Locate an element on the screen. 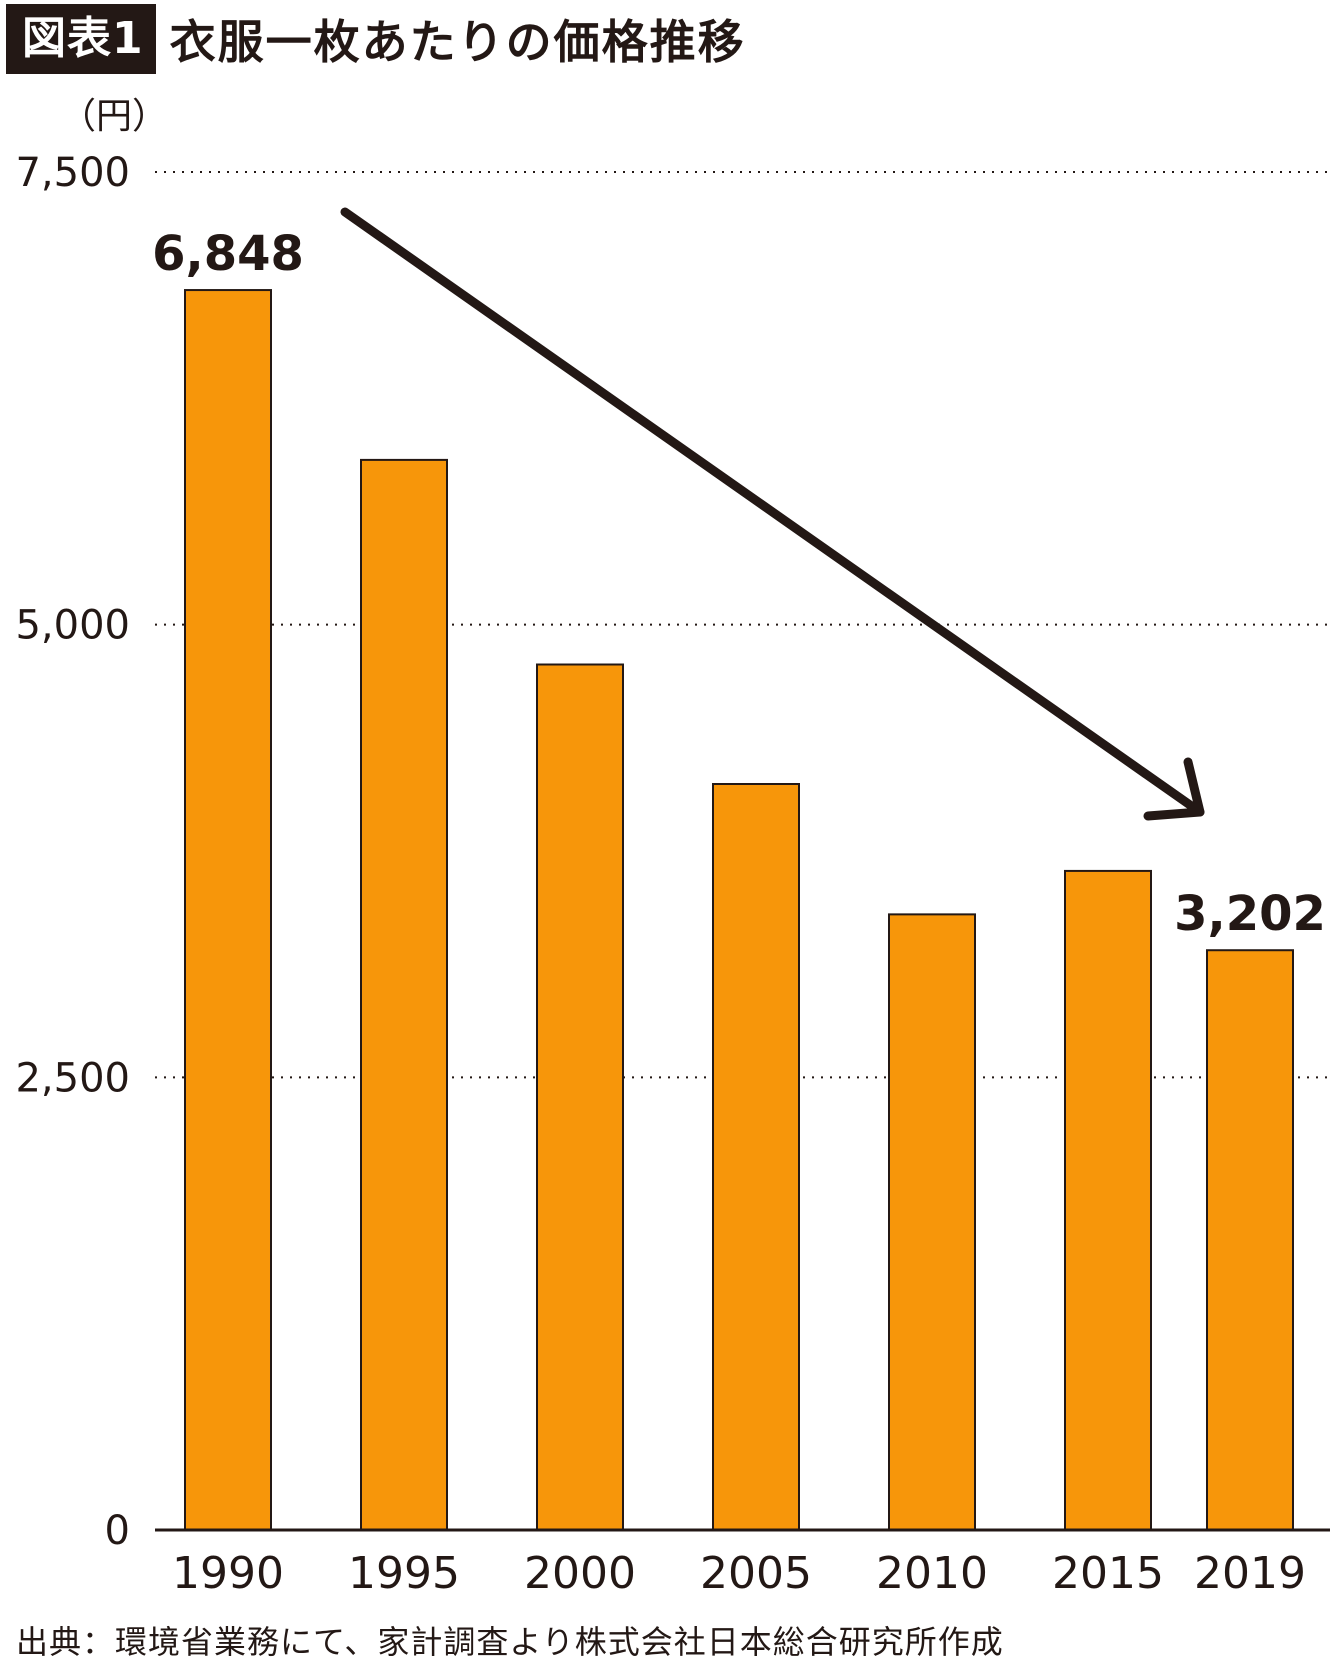 The image size is (1340, 1676). x-tick-label: 1990 is located at coordinates (228, 1573).